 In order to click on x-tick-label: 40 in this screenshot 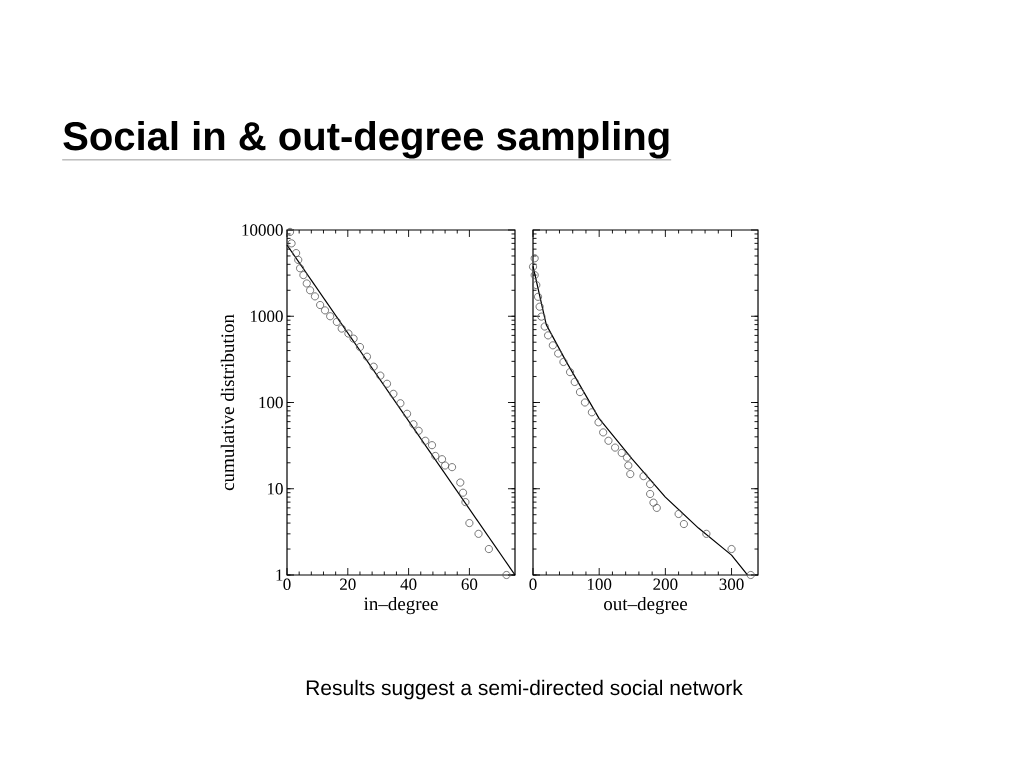, I will do `click(408, 584)`.